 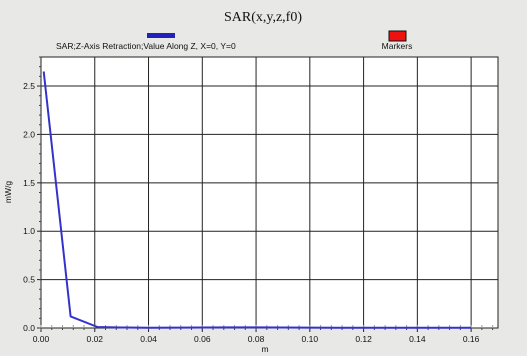 I want to click on x-tick-label: 0.04, so click(x=148, y=339).